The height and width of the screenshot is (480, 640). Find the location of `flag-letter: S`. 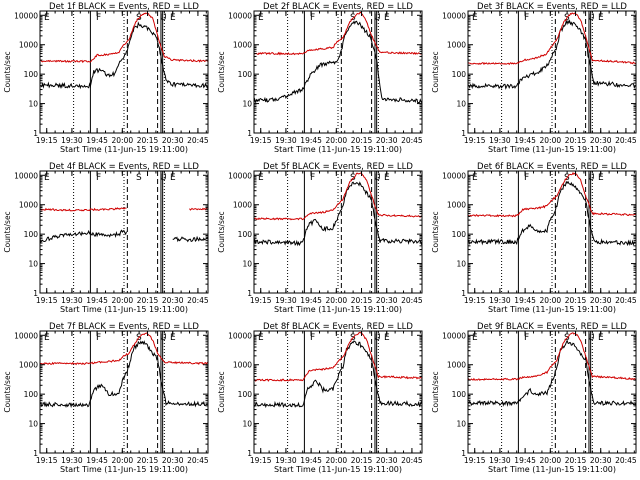

flag-letter: S is located at coordinates (139, 178).